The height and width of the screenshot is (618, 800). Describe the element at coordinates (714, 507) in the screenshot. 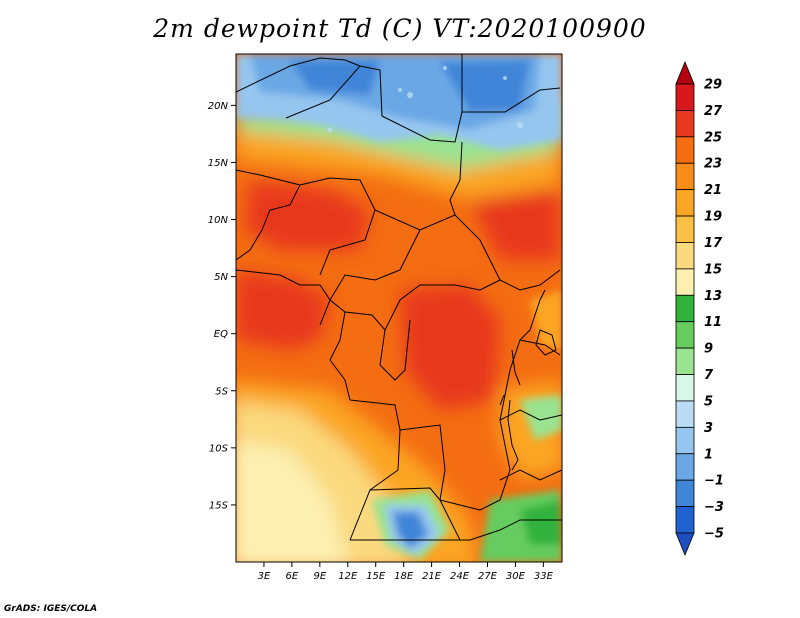

I see `colorbar-label: −3` at that location.